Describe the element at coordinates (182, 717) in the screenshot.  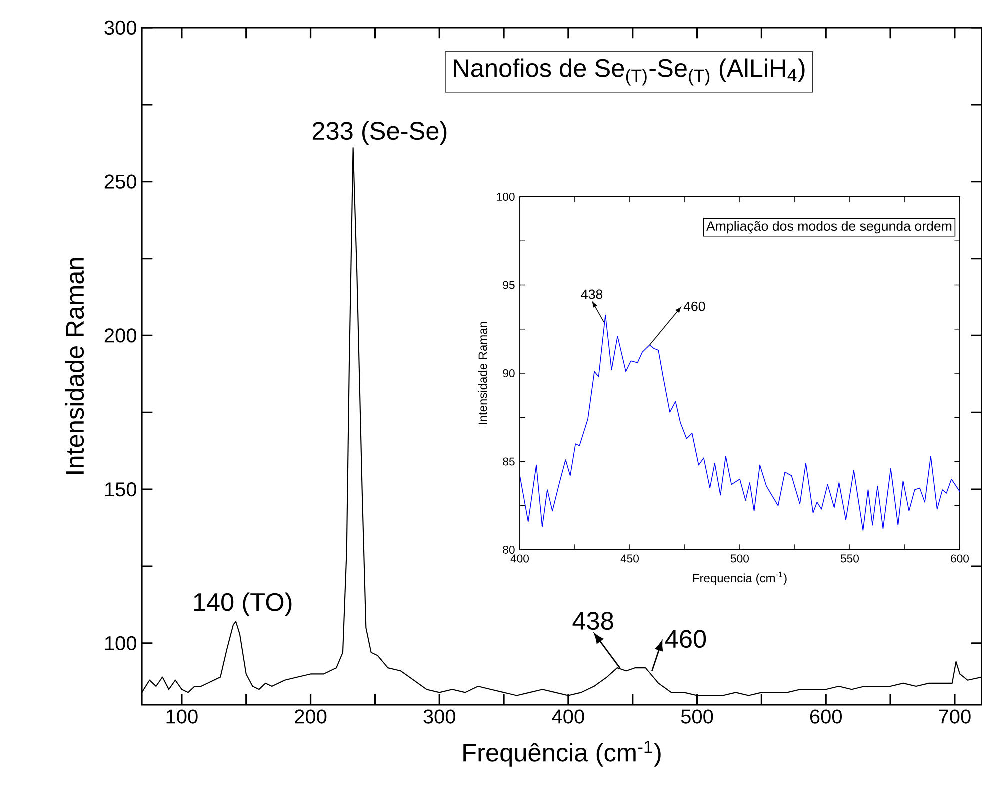
I see `x-tick-label: 100` at that location.